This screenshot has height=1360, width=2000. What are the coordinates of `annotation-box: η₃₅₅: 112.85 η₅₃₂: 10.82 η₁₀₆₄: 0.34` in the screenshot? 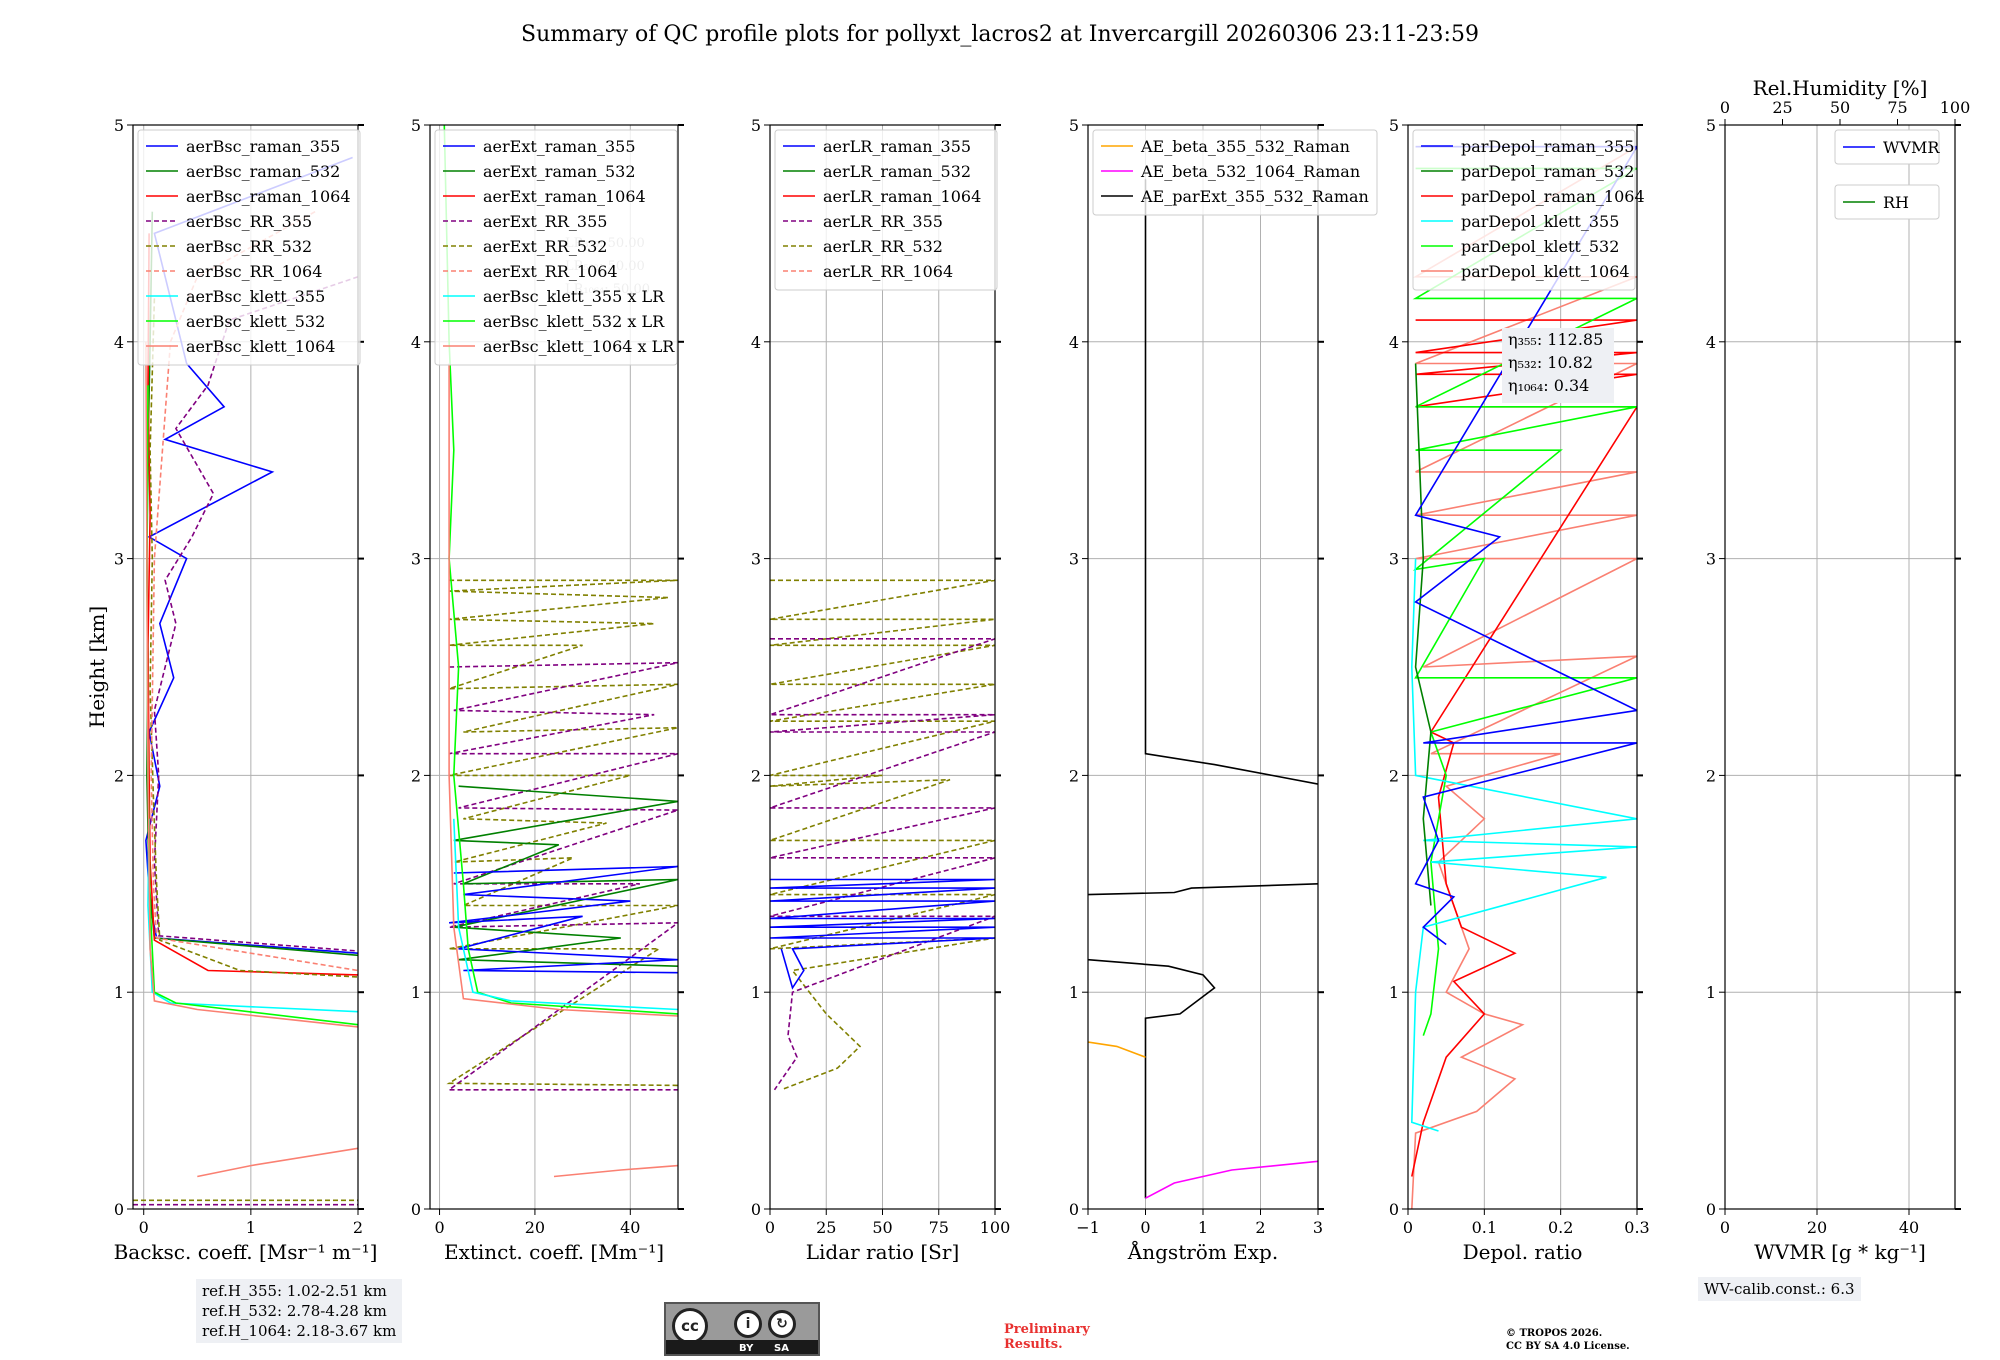 It's located at (1558, 365).